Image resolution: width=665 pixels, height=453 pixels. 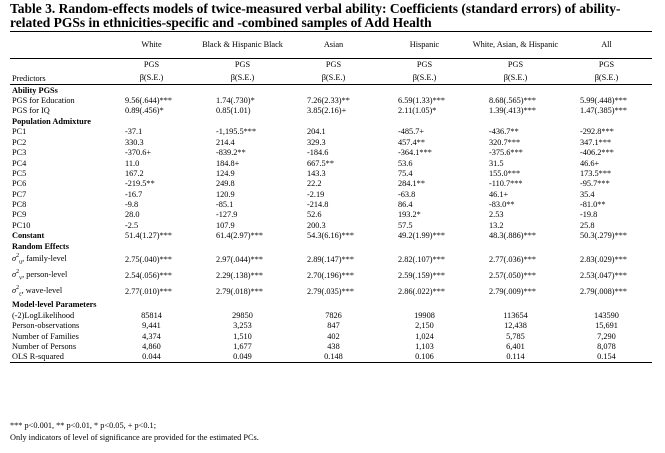 I want to click on table-row: PC4 11.0 184.8+ 667.5** 53.6 31.5 46.6+, so click(x=331, y=163).